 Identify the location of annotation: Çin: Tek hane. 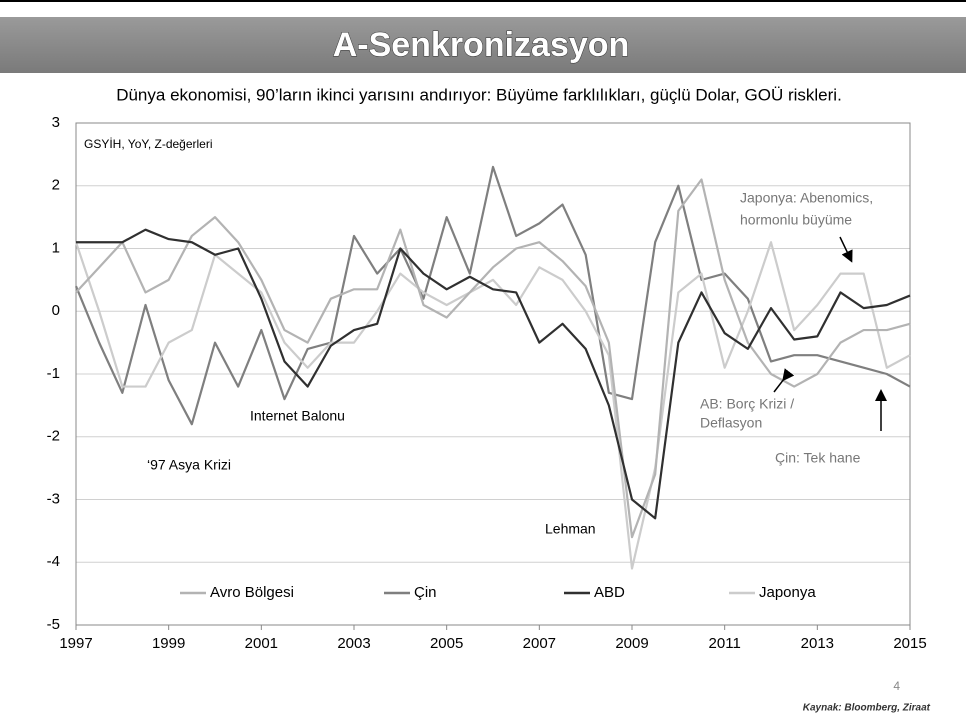
(818, 458).